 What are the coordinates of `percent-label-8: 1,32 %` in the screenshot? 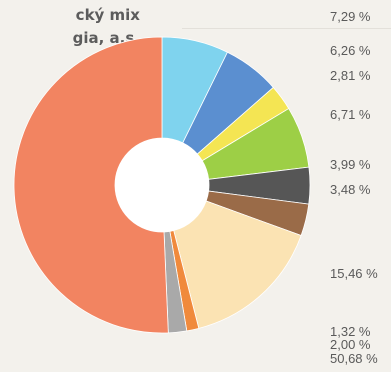 It's located at (350, 331).